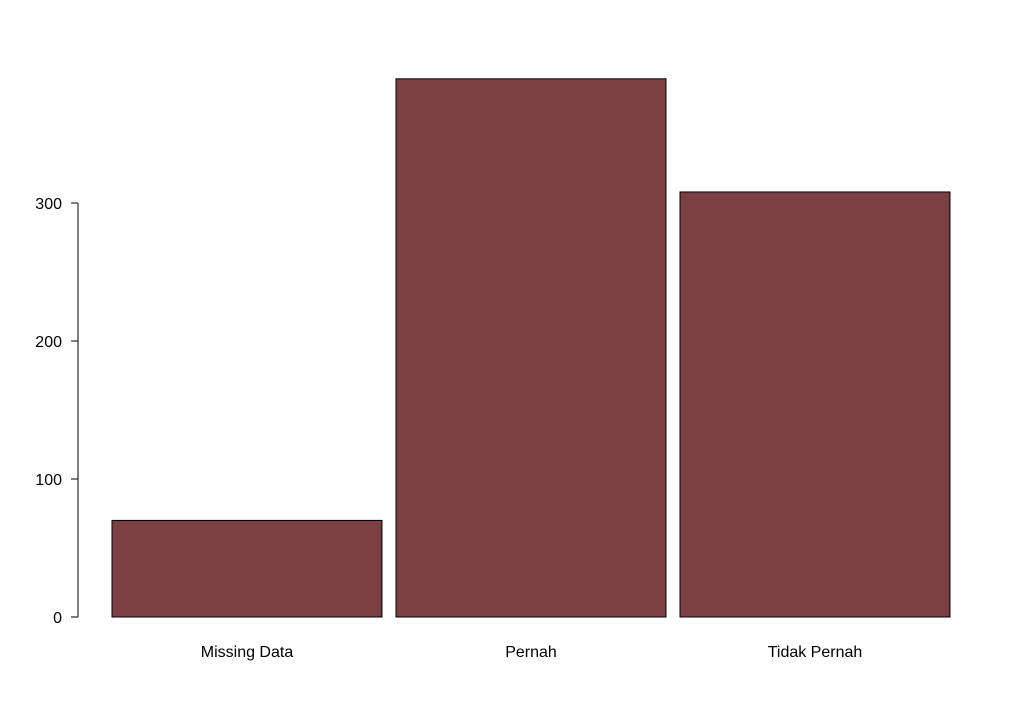 This screenshot has width=1024, height=720. What do you see at coordinates (57, 618) in the screenshot?
I see `y-tick-label: 0` at bounding box center [57, 618].